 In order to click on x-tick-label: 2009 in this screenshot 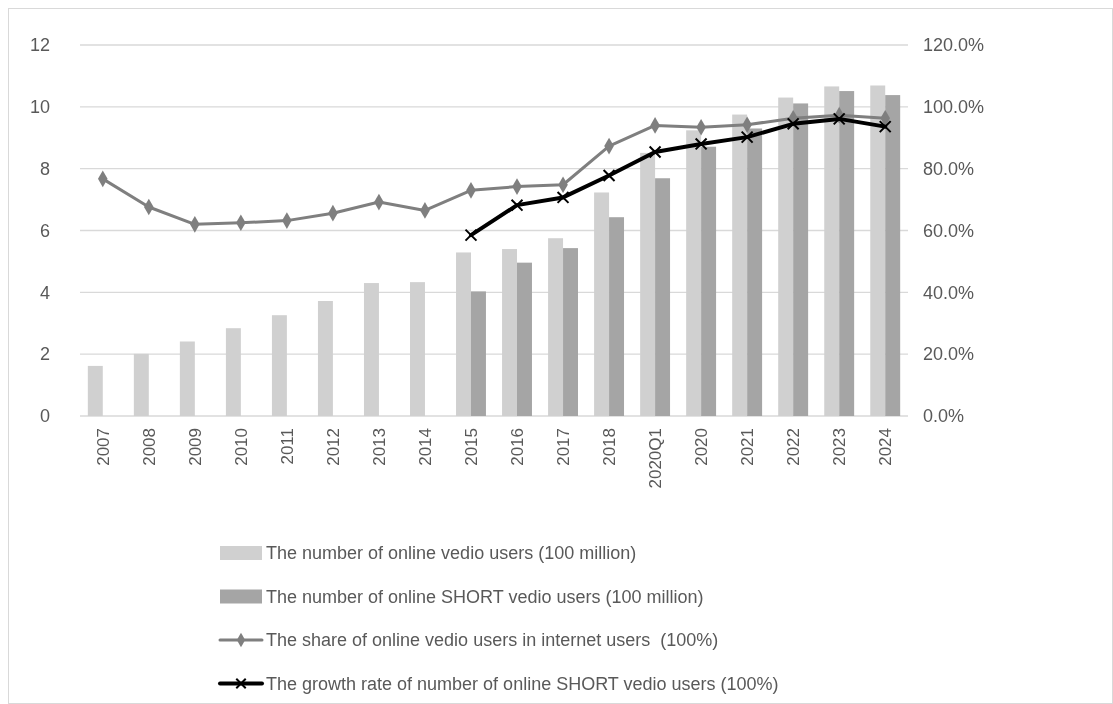, I will do `click(195, 447)`.